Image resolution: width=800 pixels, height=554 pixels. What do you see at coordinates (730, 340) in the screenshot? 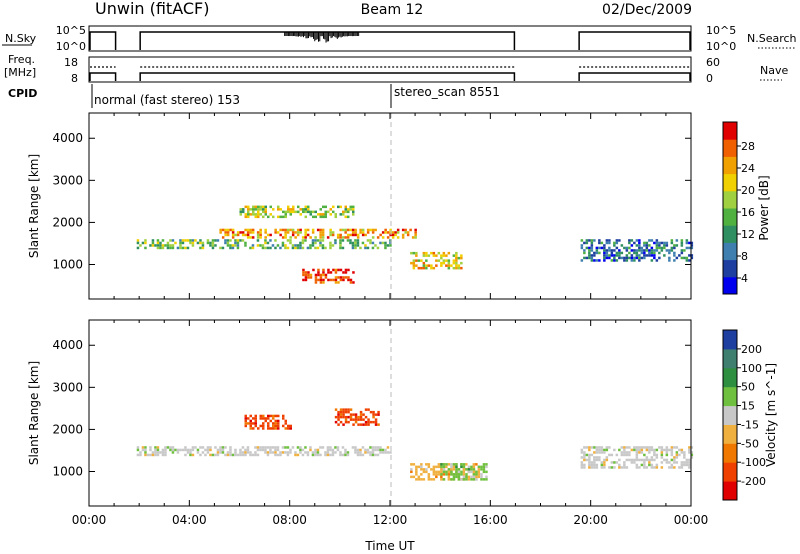
I see `colorbar-swatch` at bounding box center [730, 340].